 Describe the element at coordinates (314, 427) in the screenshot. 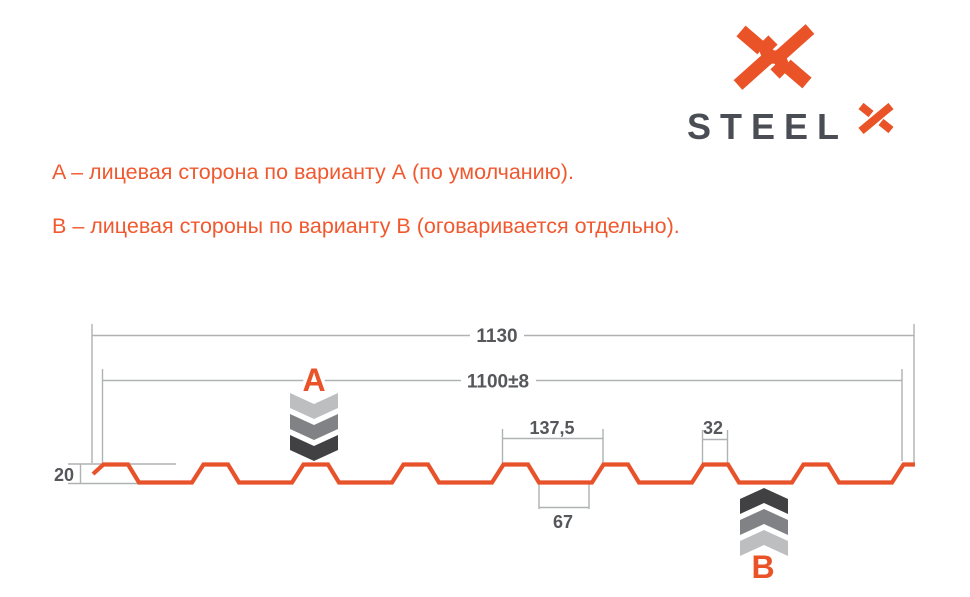

I see `side-a-chevrons-down-icon` at that location.